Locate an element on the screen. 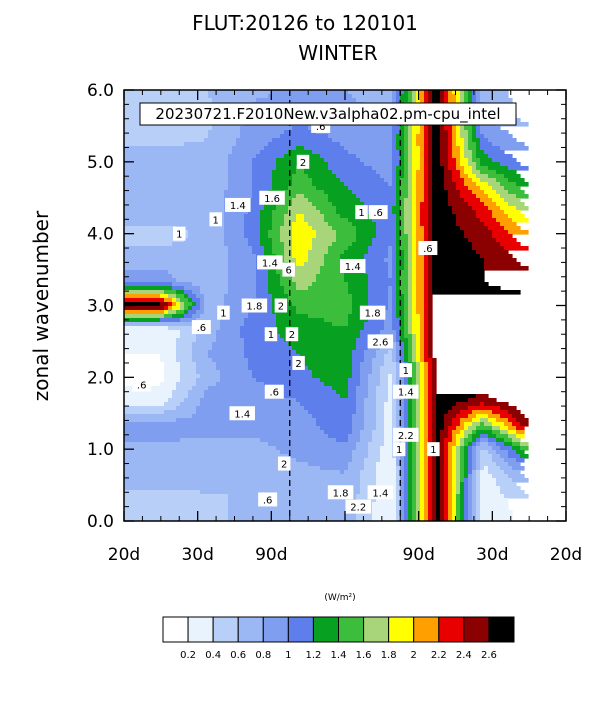 Image resolution: width=607 pixels, height=714 pixels. contour-label-text: 2 is located at coordinates (292, 335).